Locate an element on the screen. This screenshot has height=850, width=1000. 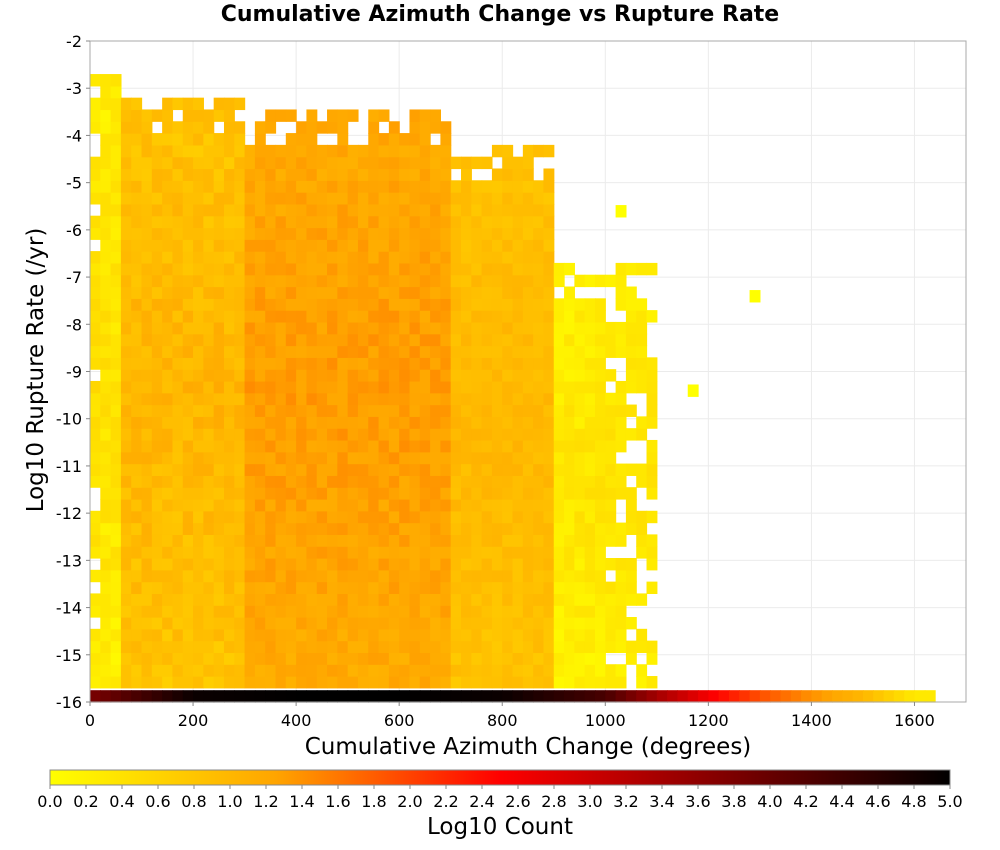
x-axis-title: Cumulative Azimuth Change (degrees) is located at coordinates (528, 747).